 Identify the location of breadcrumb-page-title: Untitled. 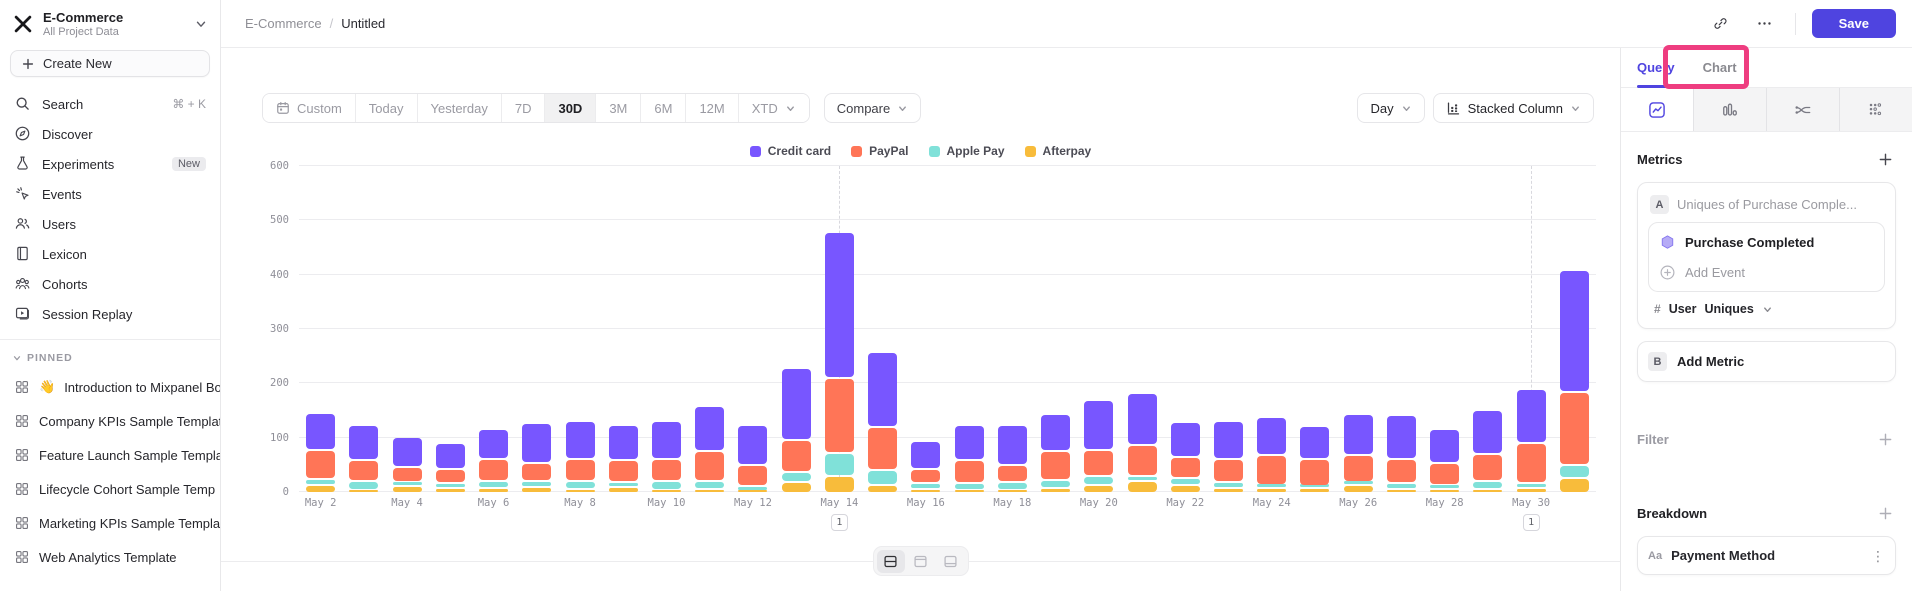
(363, 23).